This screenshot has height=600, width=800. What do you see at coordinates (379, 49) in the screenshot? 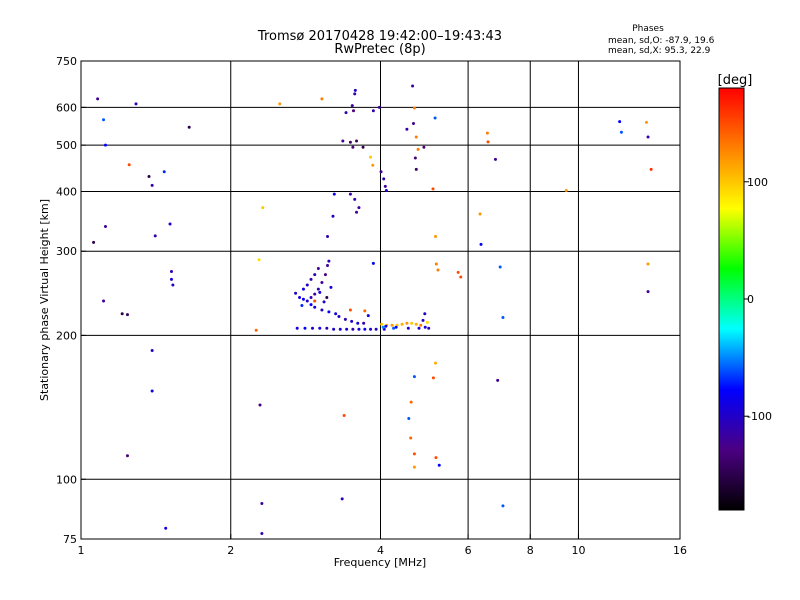
I see `chart-subtitle: RwPretec (8p)` at bounding box center [379, 49].